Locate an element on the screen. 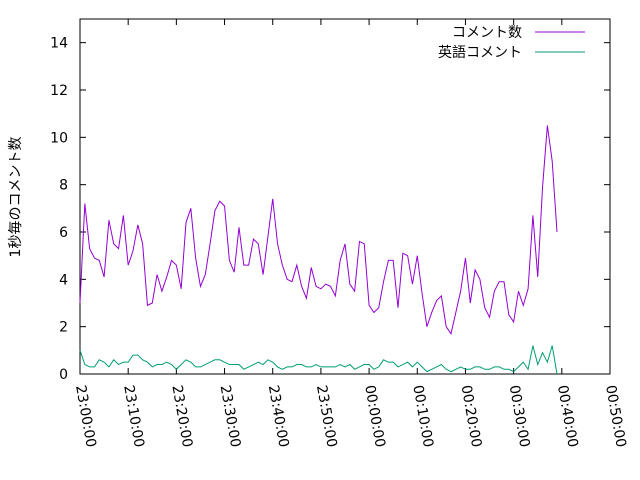  x-tick-label: 23:50:00 is located at coordinates (326, 416).